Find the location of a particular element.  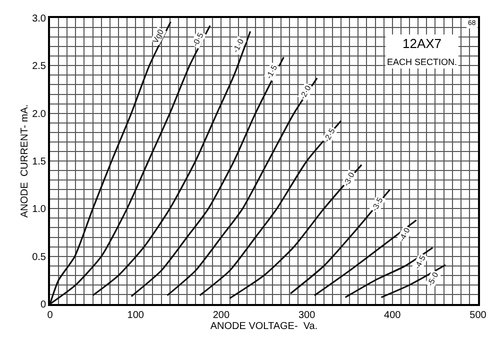

x-tick-label: 500 is located at coordinates (478, 315).